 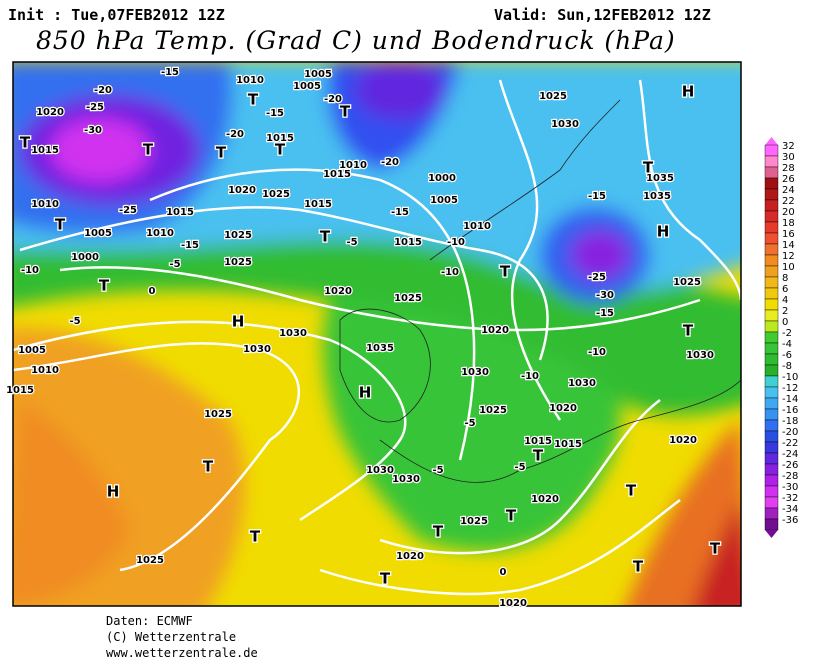 I want to click on colorbar-tick-label: -18, so click(x=790, y=421).